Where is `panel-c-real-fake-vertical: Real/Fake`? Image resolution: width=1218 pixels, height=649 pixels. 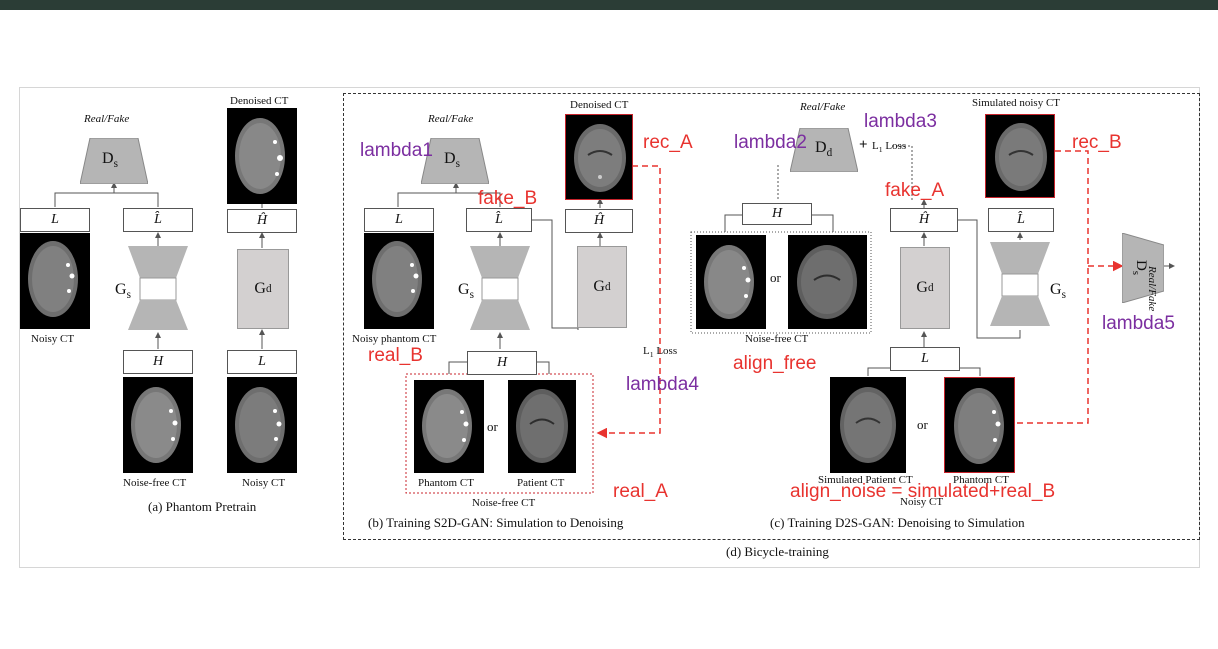 panel-c-real-fake-vertical: Real/Fake is located at coordinates (1152, 289).